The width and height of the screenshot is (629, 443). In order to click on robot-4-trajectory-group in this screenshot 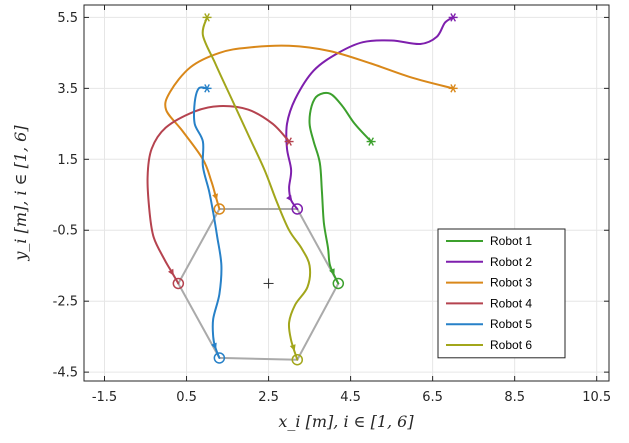, I will do `click(220, 197)`.